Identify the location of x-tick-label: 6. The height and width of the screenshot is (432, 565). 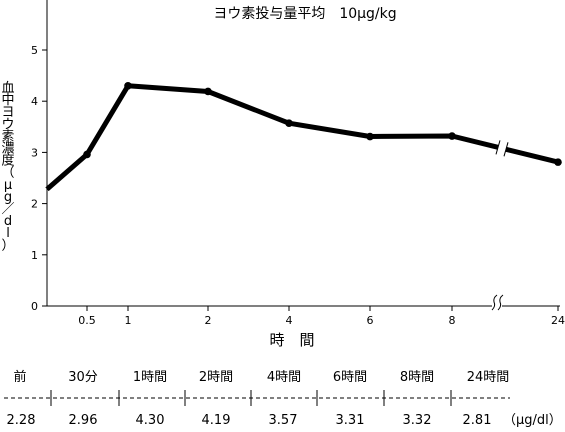
(370, 320).